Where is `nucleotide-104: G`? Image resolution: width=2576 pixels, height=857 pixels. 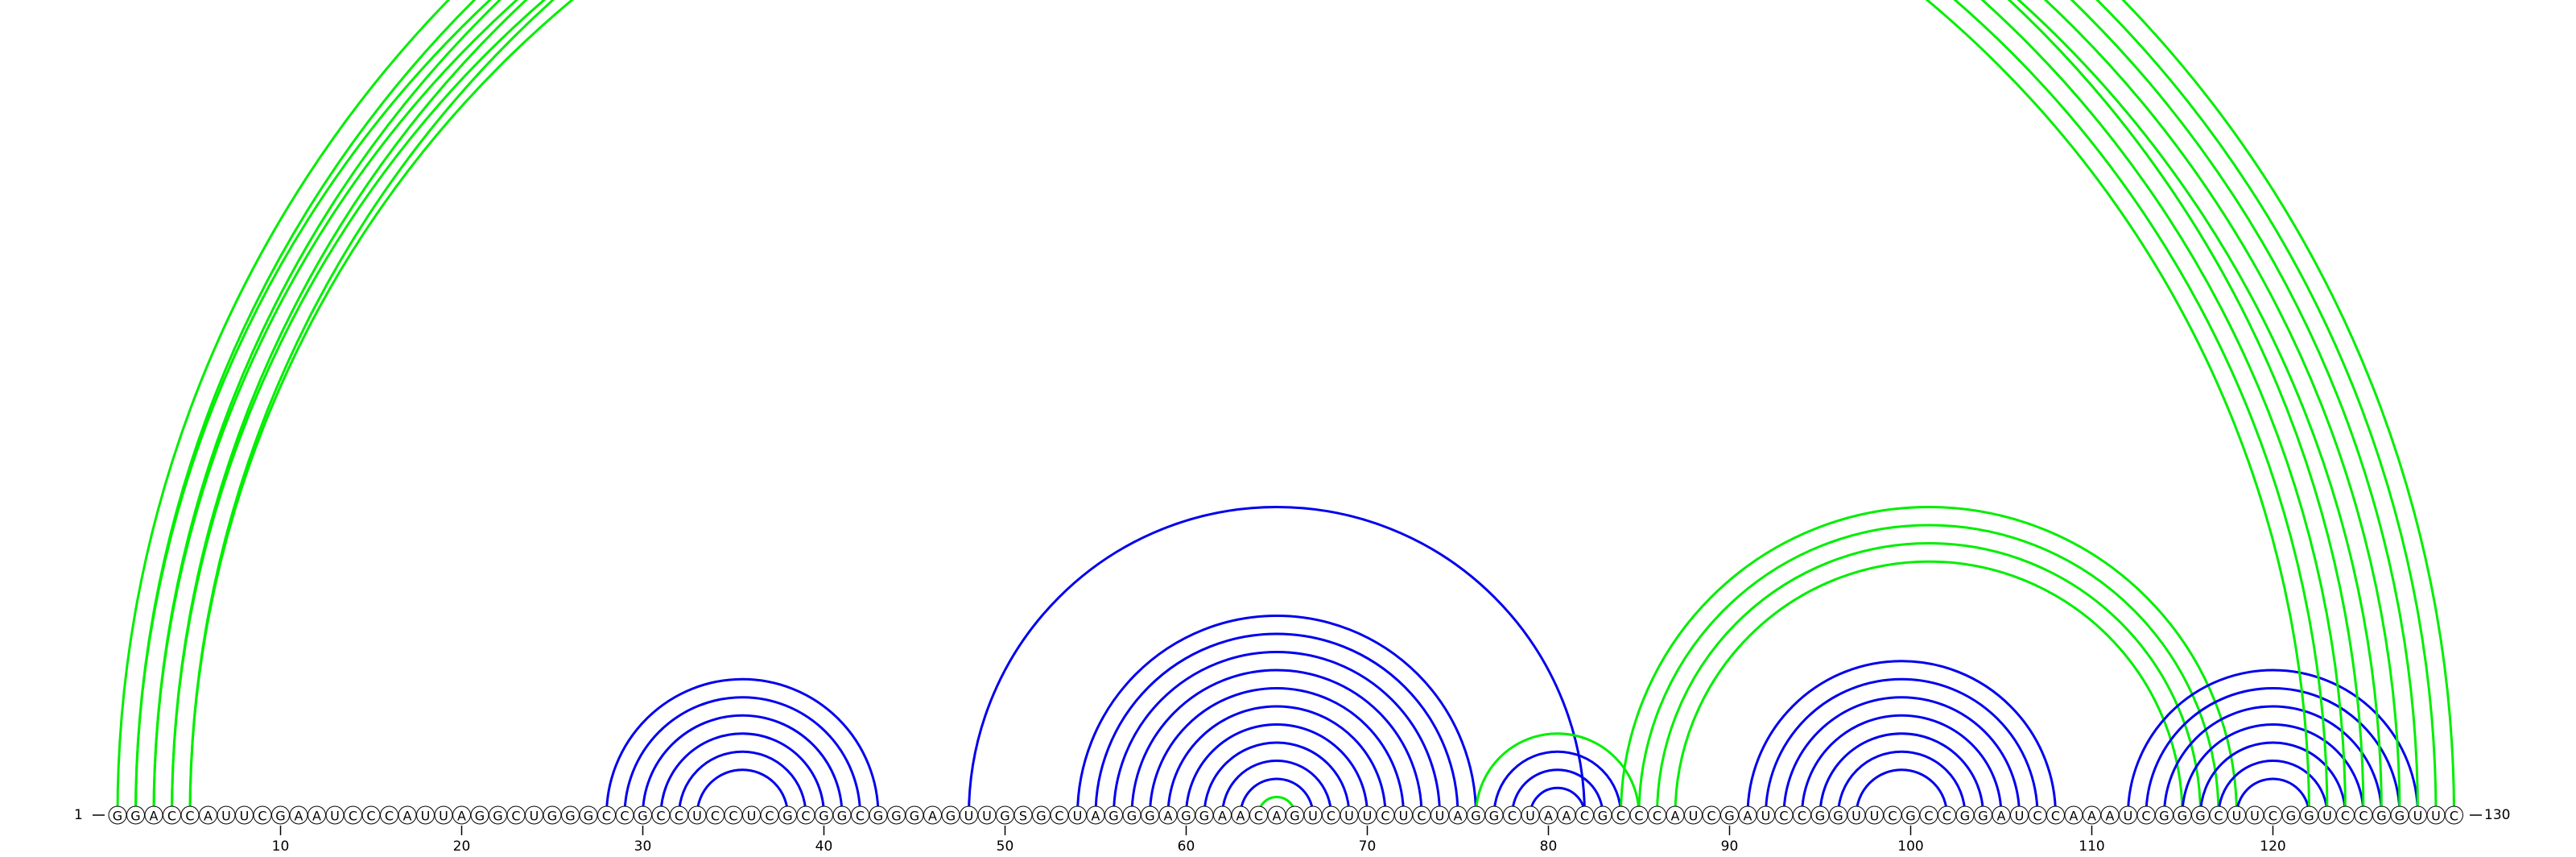 nucleotide-104: G is located at coordinates (1983, 815).